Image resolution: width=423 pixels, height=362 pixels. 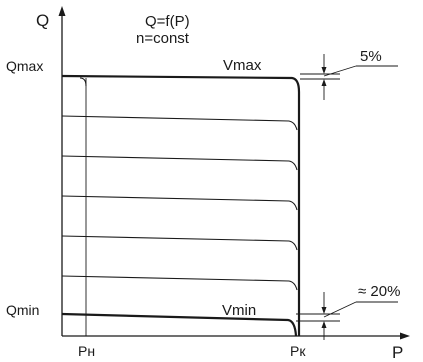 I want to click on q-max-label: Qmax, so click(x=24, y=66).